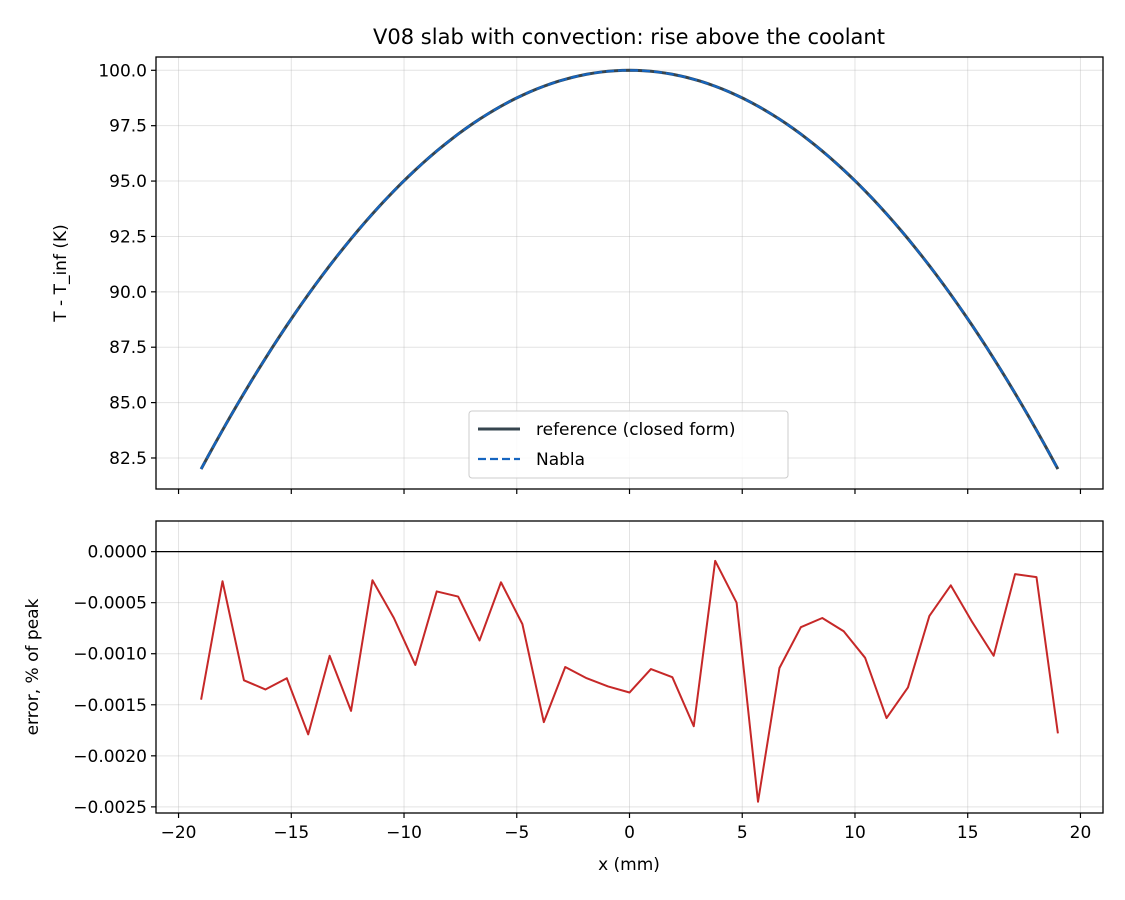 The width and height of the screenshot is (1125, 900). Describe the element at coordinates (560, 460) in the screenshot. I see `legend-label-nabla: Nabla` at that location.